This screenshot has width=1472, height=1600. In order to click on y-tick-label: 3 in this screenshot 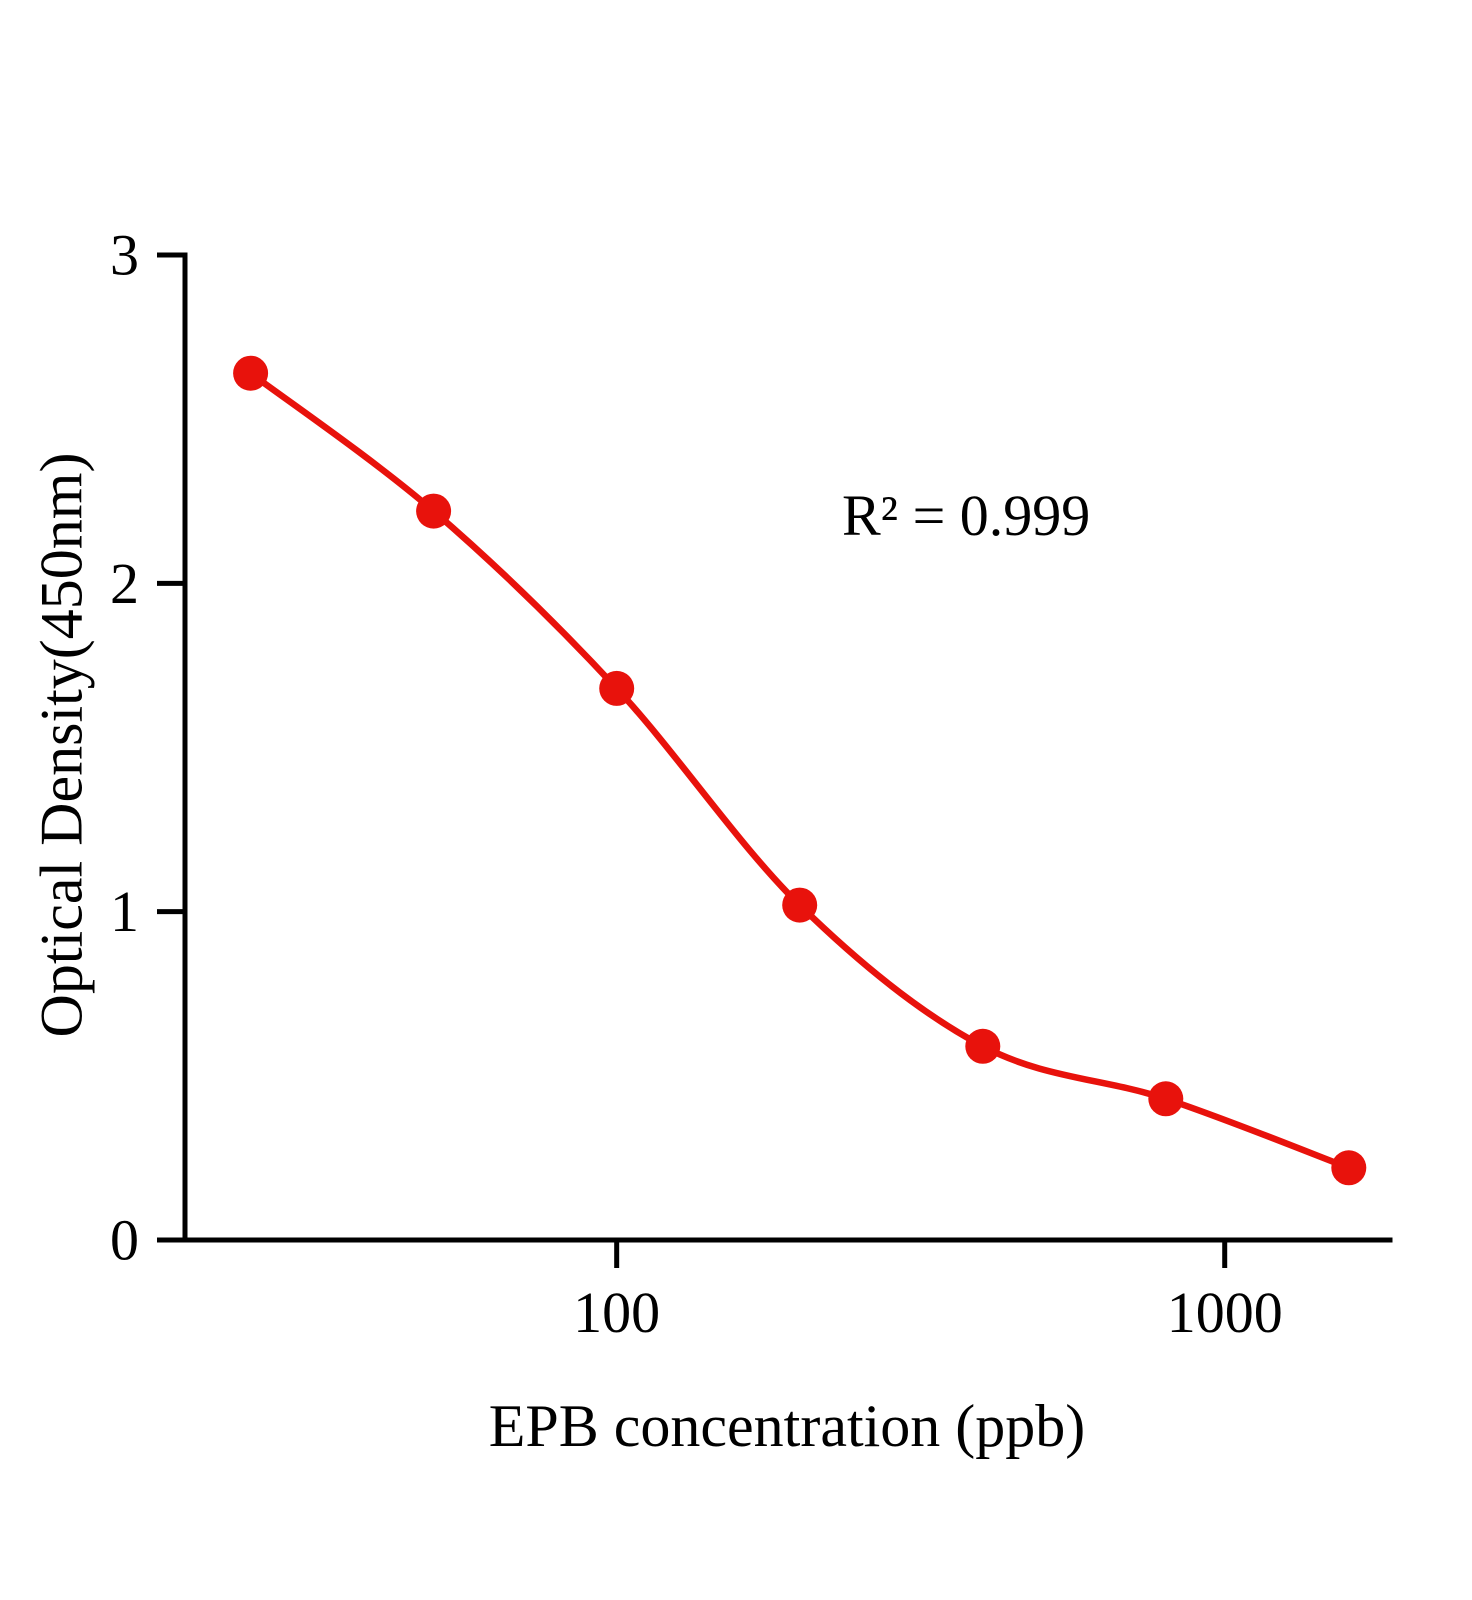, I will do `click(124, 255)`.